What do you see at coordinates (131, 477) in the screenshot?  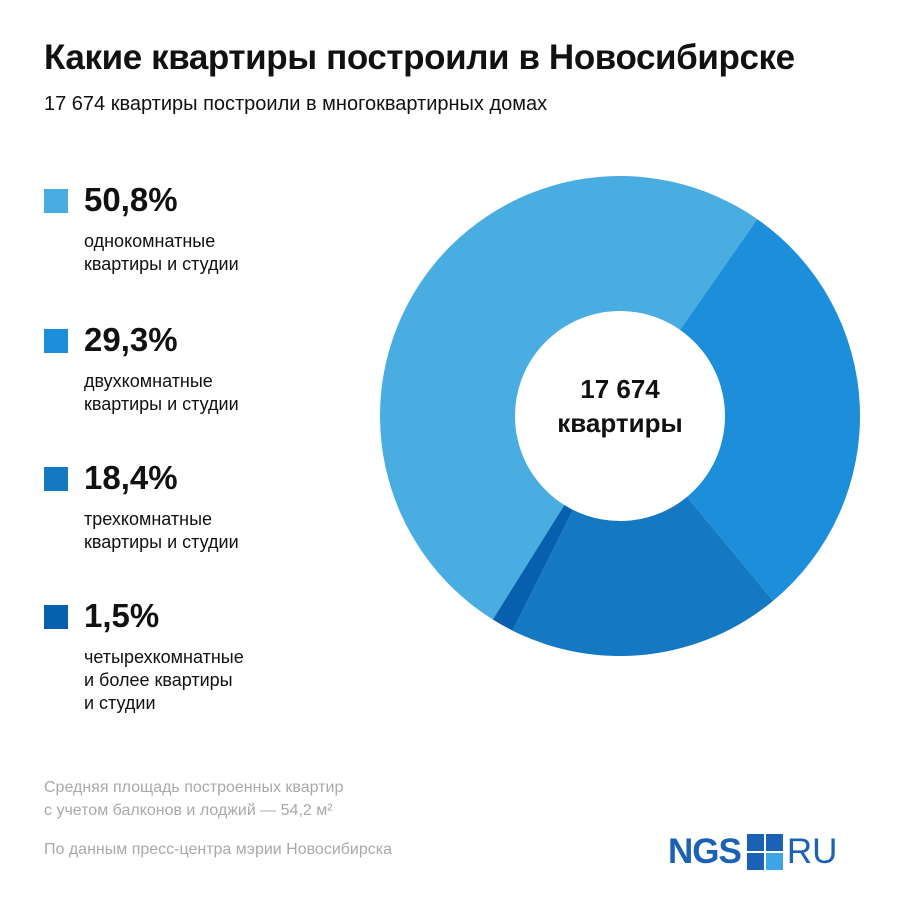 I see `legend-value: 18,4%` at bounding box center [131, 477].